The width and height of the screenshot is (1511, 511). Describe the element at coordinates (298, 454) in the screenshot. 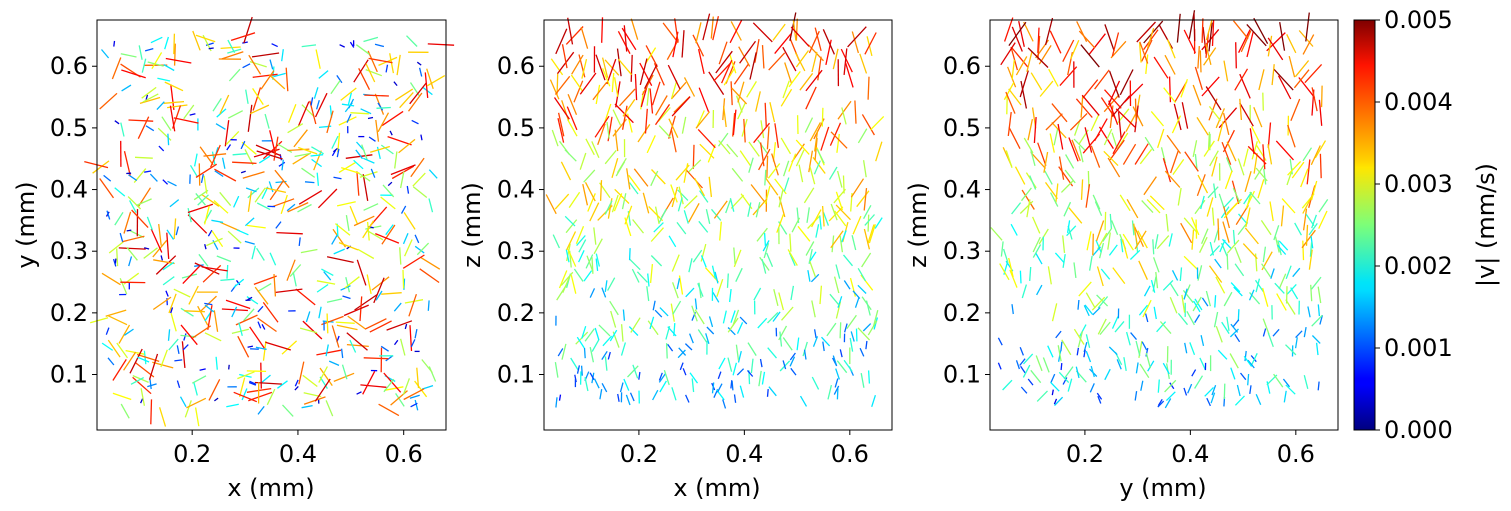

I see `x-tick-label: 0.4` at that location.